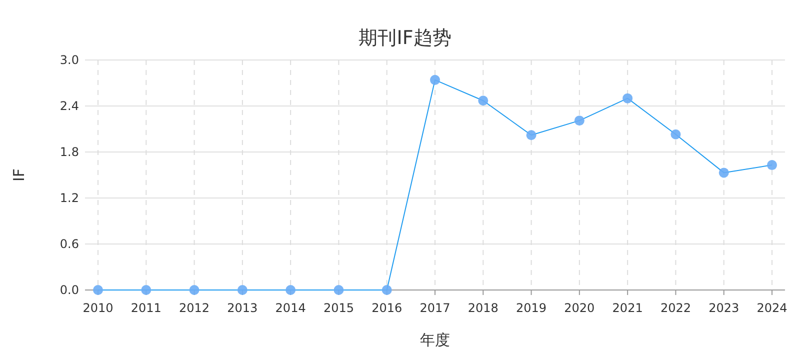 This screenshot has width=810, height=360. Describe the element at coordinates (98, 308) in the screenshot. I see `x-tick-label: 2010` at that location.